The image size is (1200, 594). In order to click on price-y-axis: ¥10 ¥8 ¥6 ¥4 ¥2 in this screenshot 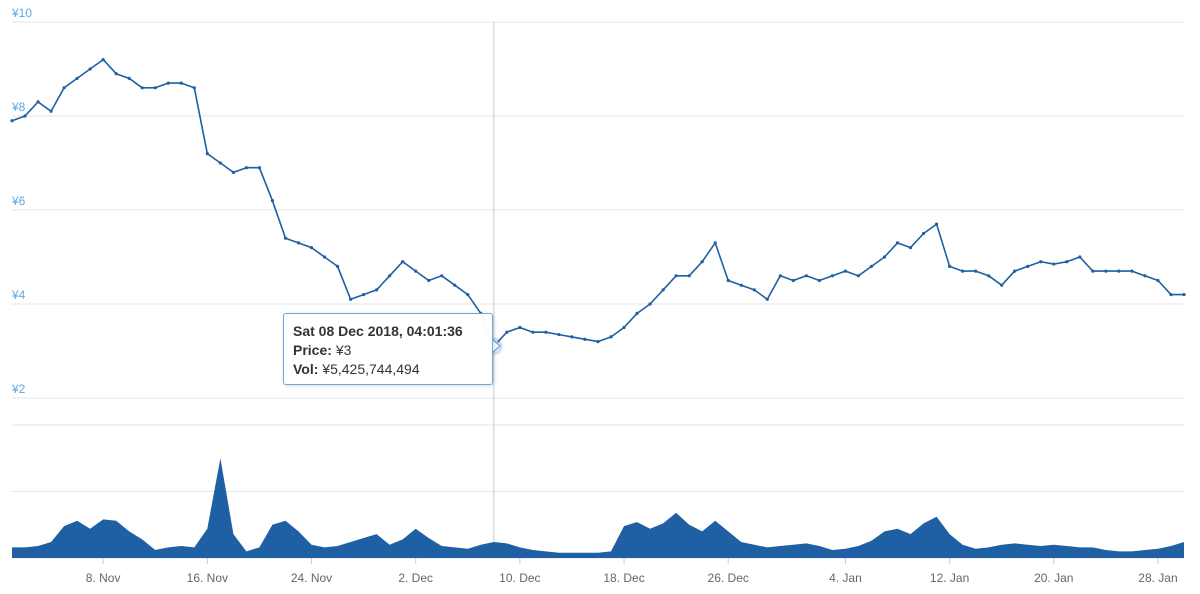, I will do `click(21, 201)`.